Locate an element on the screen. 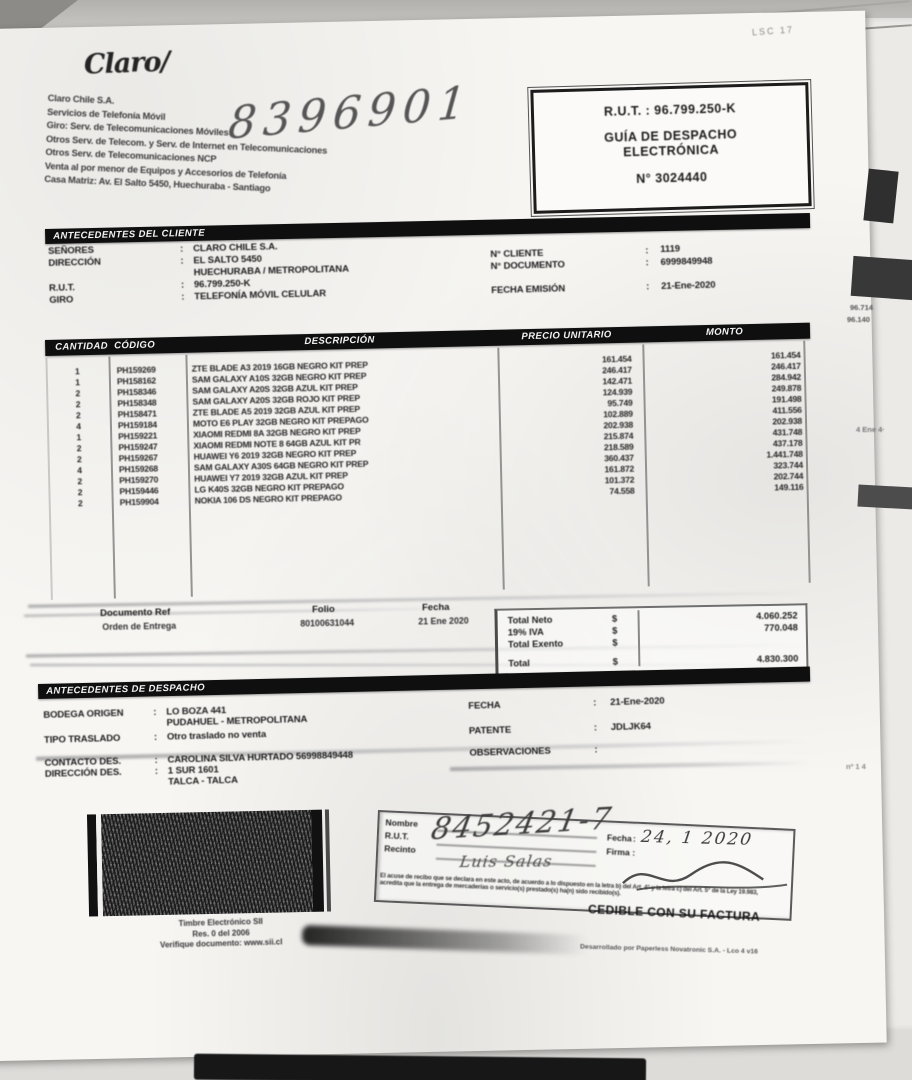  field-label-n-documento: N° DOCUMENTO is located at coordinates (527, 266).